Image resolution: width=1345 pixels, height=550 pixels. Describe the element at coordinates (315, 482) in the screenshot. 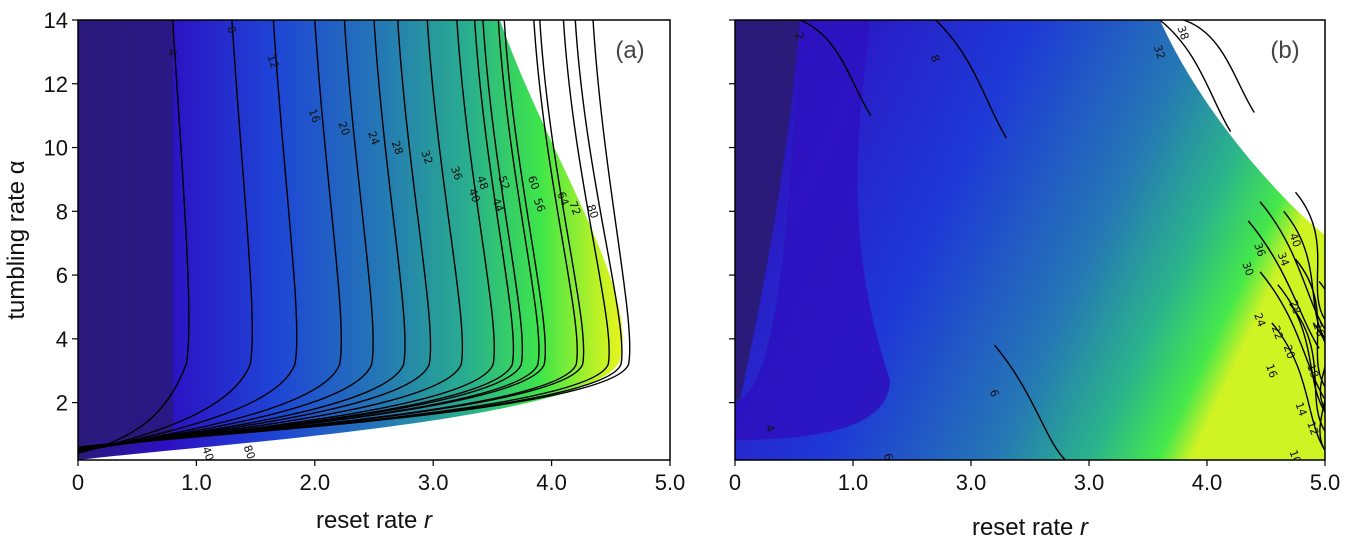

I see `panel-a-x-tick-label: 2.0` at that location.